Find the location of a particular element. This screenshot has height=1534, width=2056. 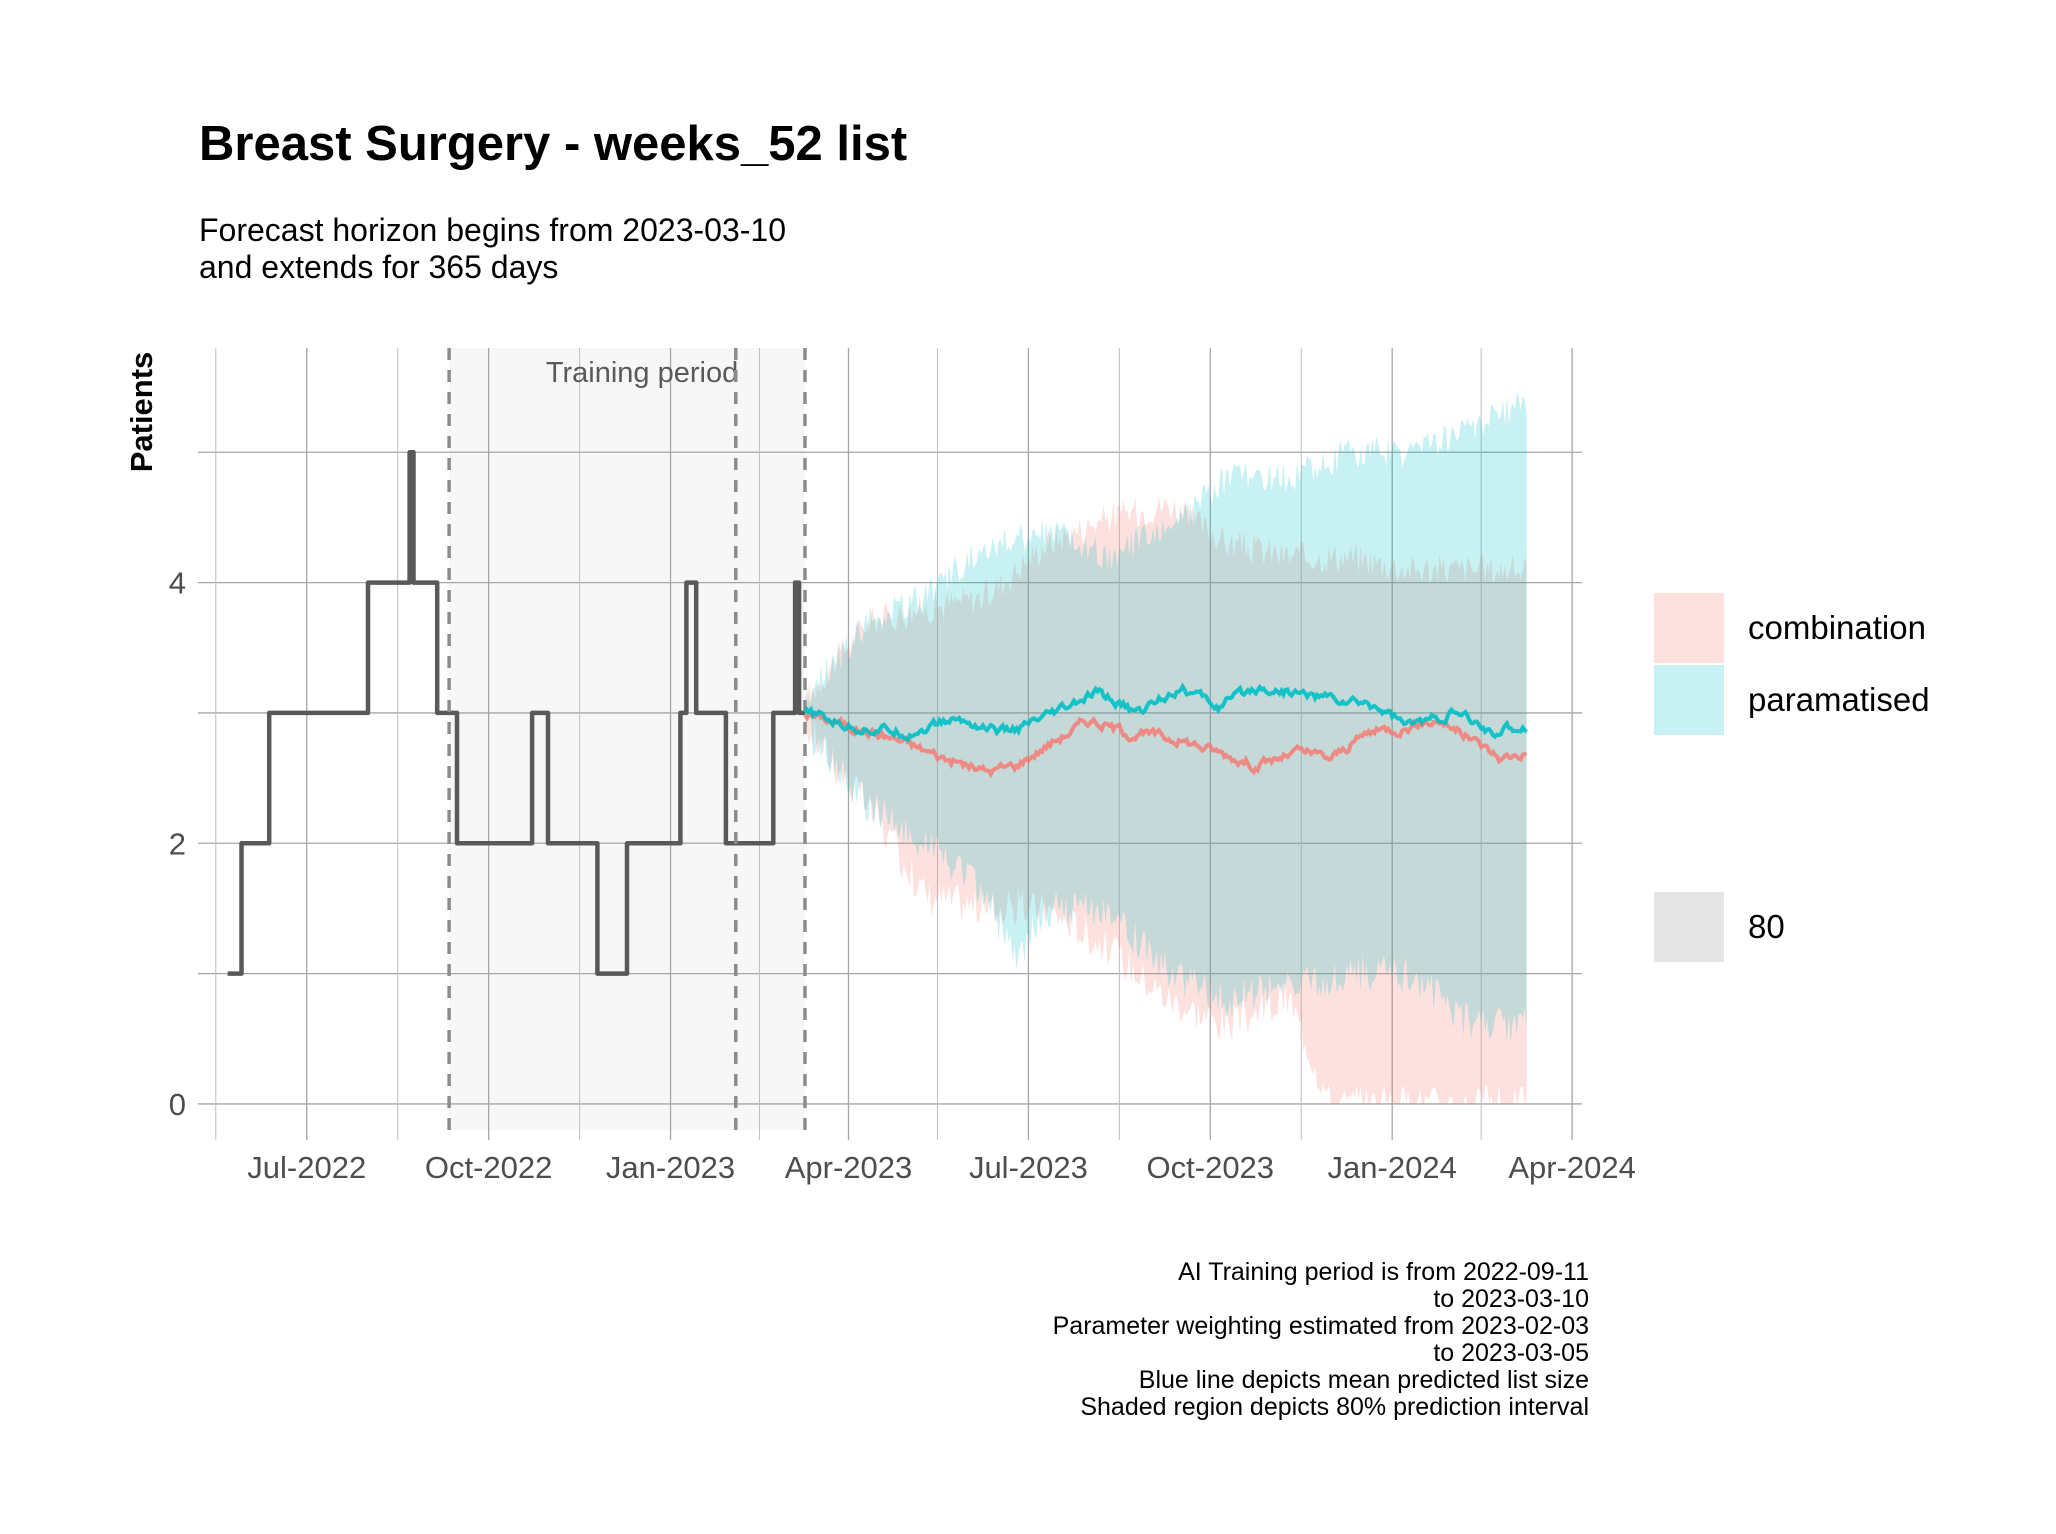

x-tick-label: Apr-2024 is located at coordinates (1572, 1167).